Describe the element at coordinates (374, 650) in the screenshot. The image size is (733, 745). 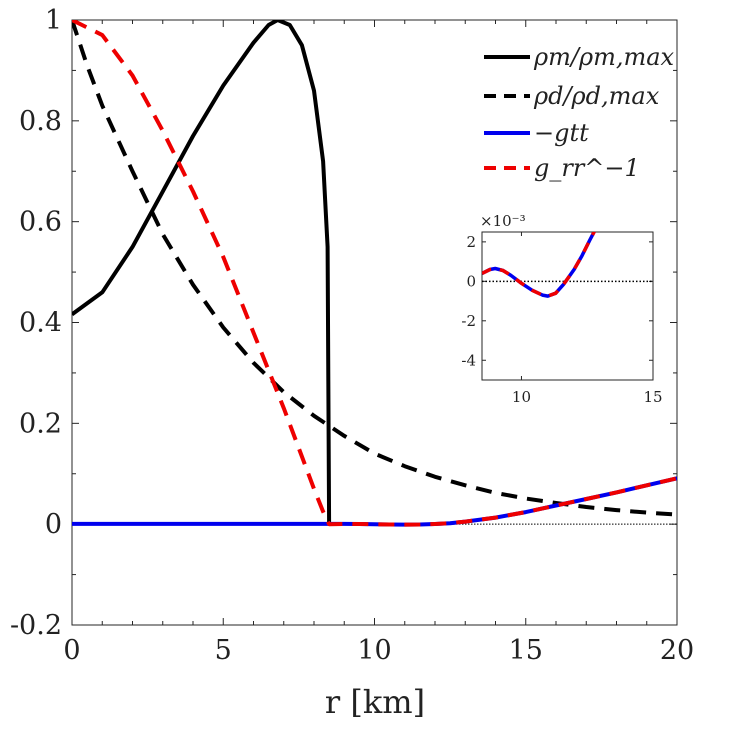
I see `x-tick-label: 10` at that location.